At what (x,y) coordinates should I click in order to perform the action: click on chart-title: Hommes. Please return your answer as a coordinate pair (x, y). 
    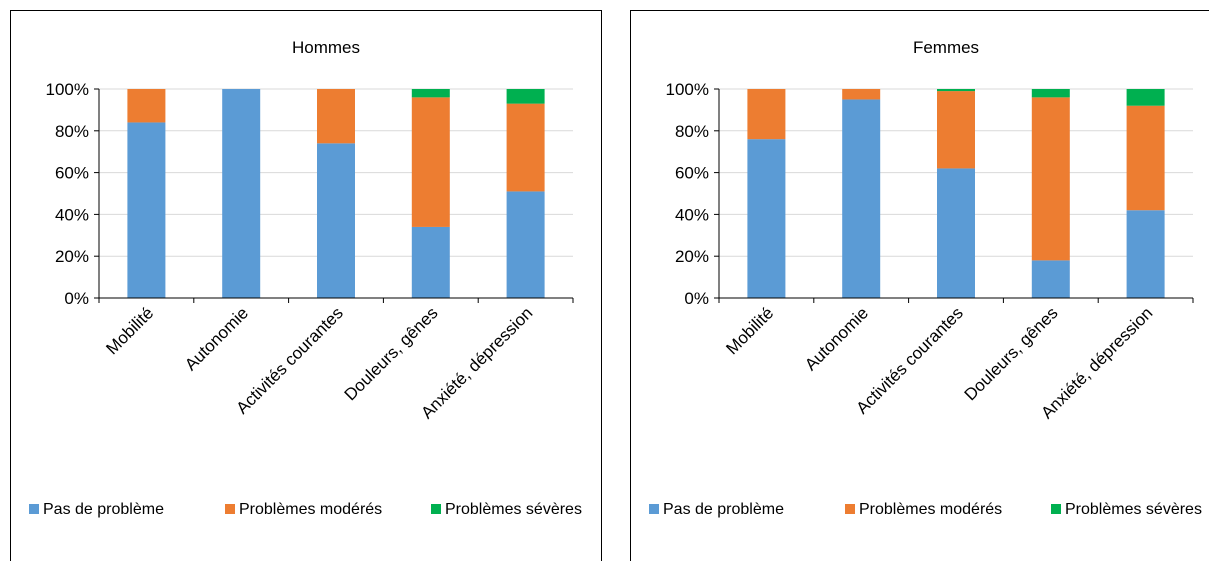
    Looking at the image, I should click on (326, 47).